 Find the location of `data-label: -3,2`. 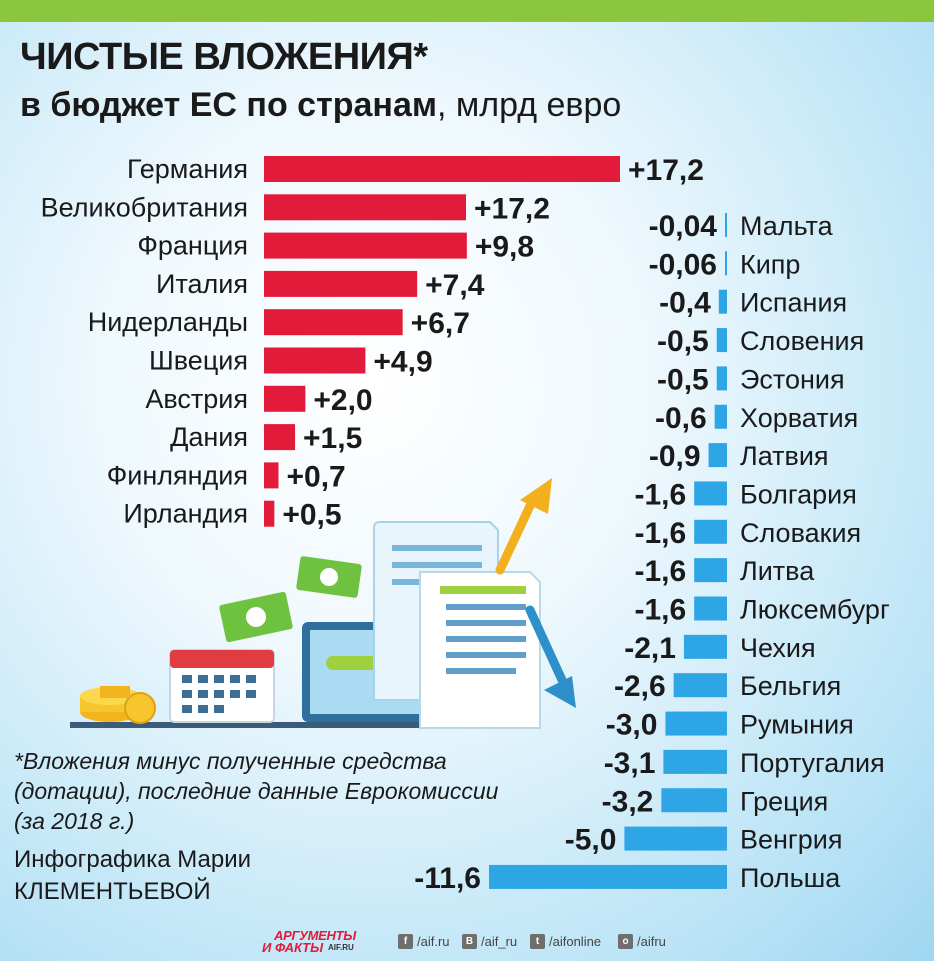

data-label: -3,2 is located at coordinates (628, 801).